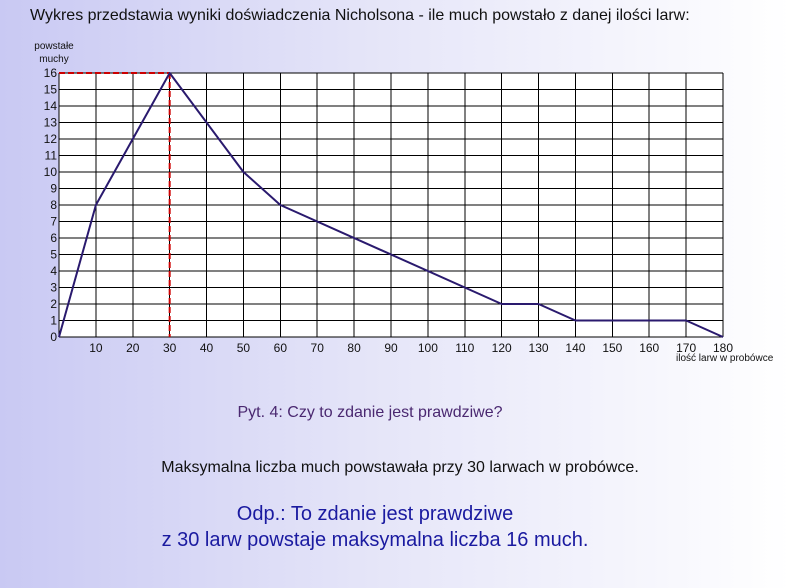 This screenshot has height=588, width=791. I want to click on y-axis-label-line2: muchy, so click(54, 59).